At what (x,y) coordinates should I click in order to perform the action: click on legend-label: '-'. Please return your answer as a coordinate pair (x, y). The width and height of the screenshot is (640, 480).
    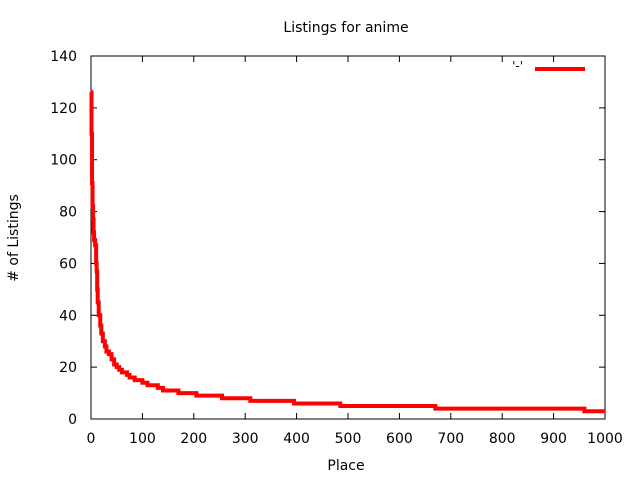
    Looking at the image, I should click on (517, 66).